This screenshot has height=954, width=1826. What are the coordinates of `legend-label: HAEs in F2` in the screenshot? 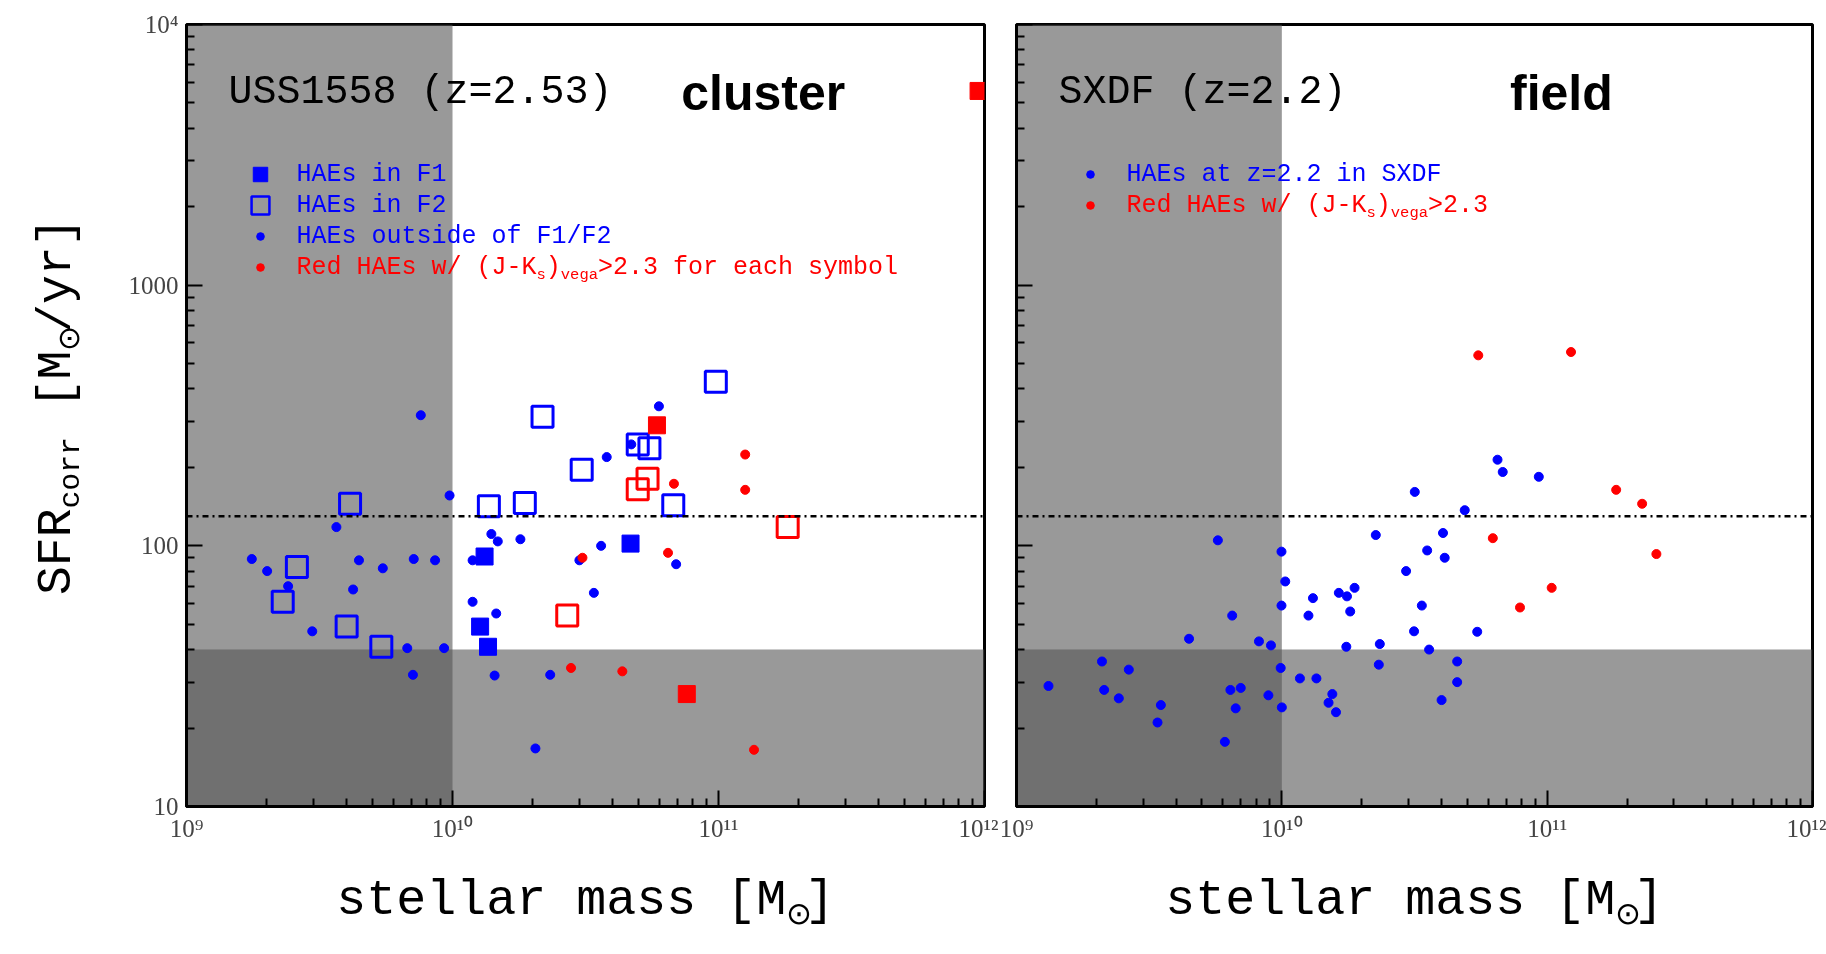 It's located at (371, 205).